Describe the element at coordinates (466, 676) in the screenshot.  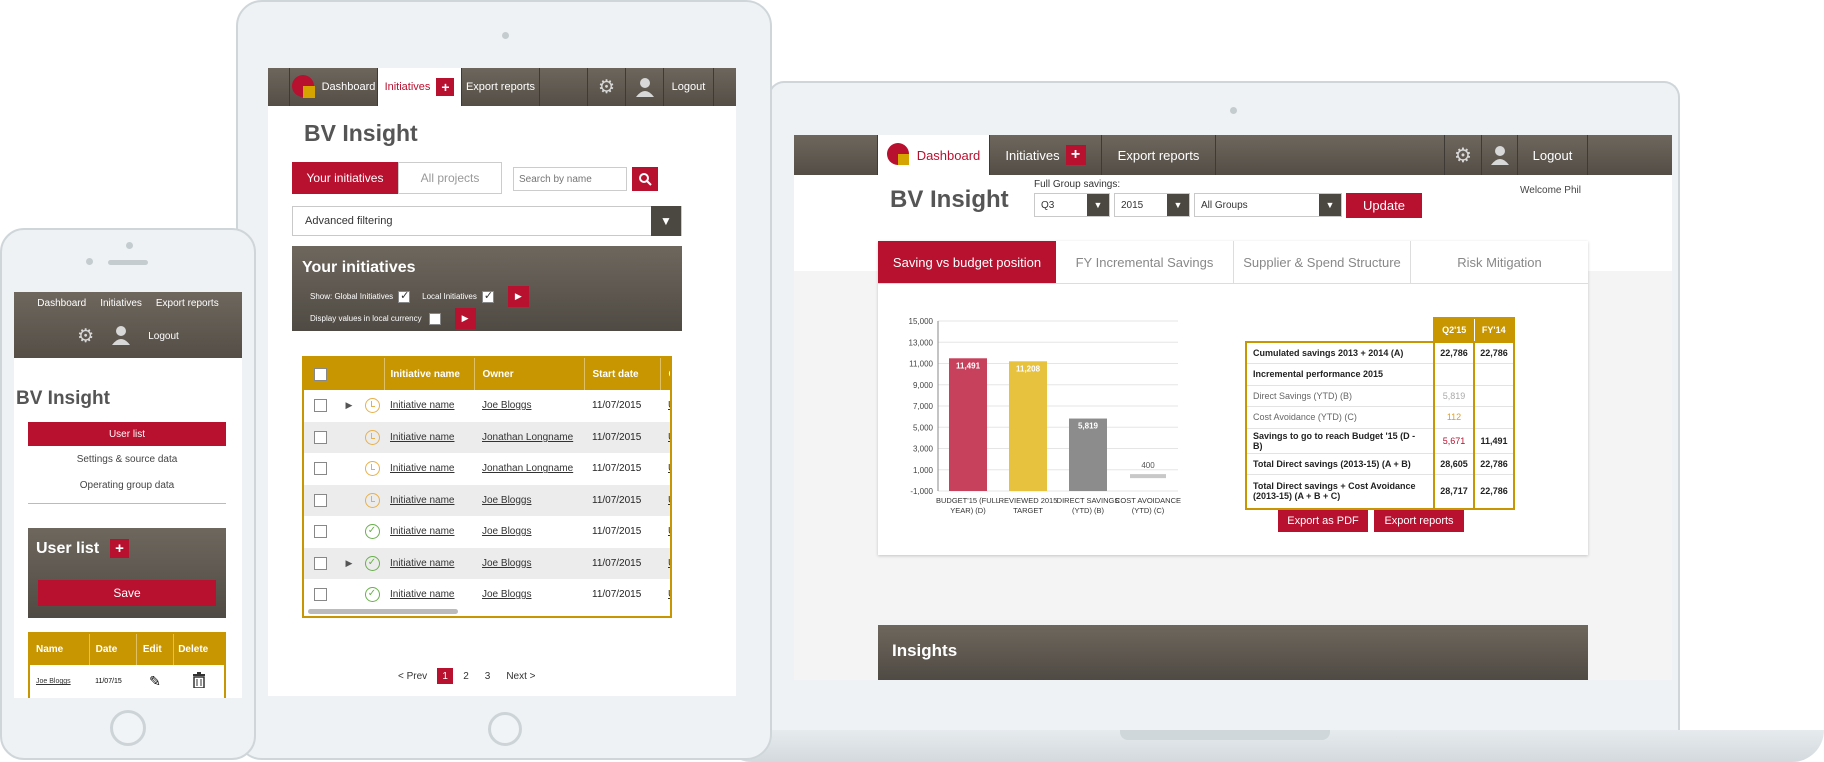
I see `page-2: 2` at that location.